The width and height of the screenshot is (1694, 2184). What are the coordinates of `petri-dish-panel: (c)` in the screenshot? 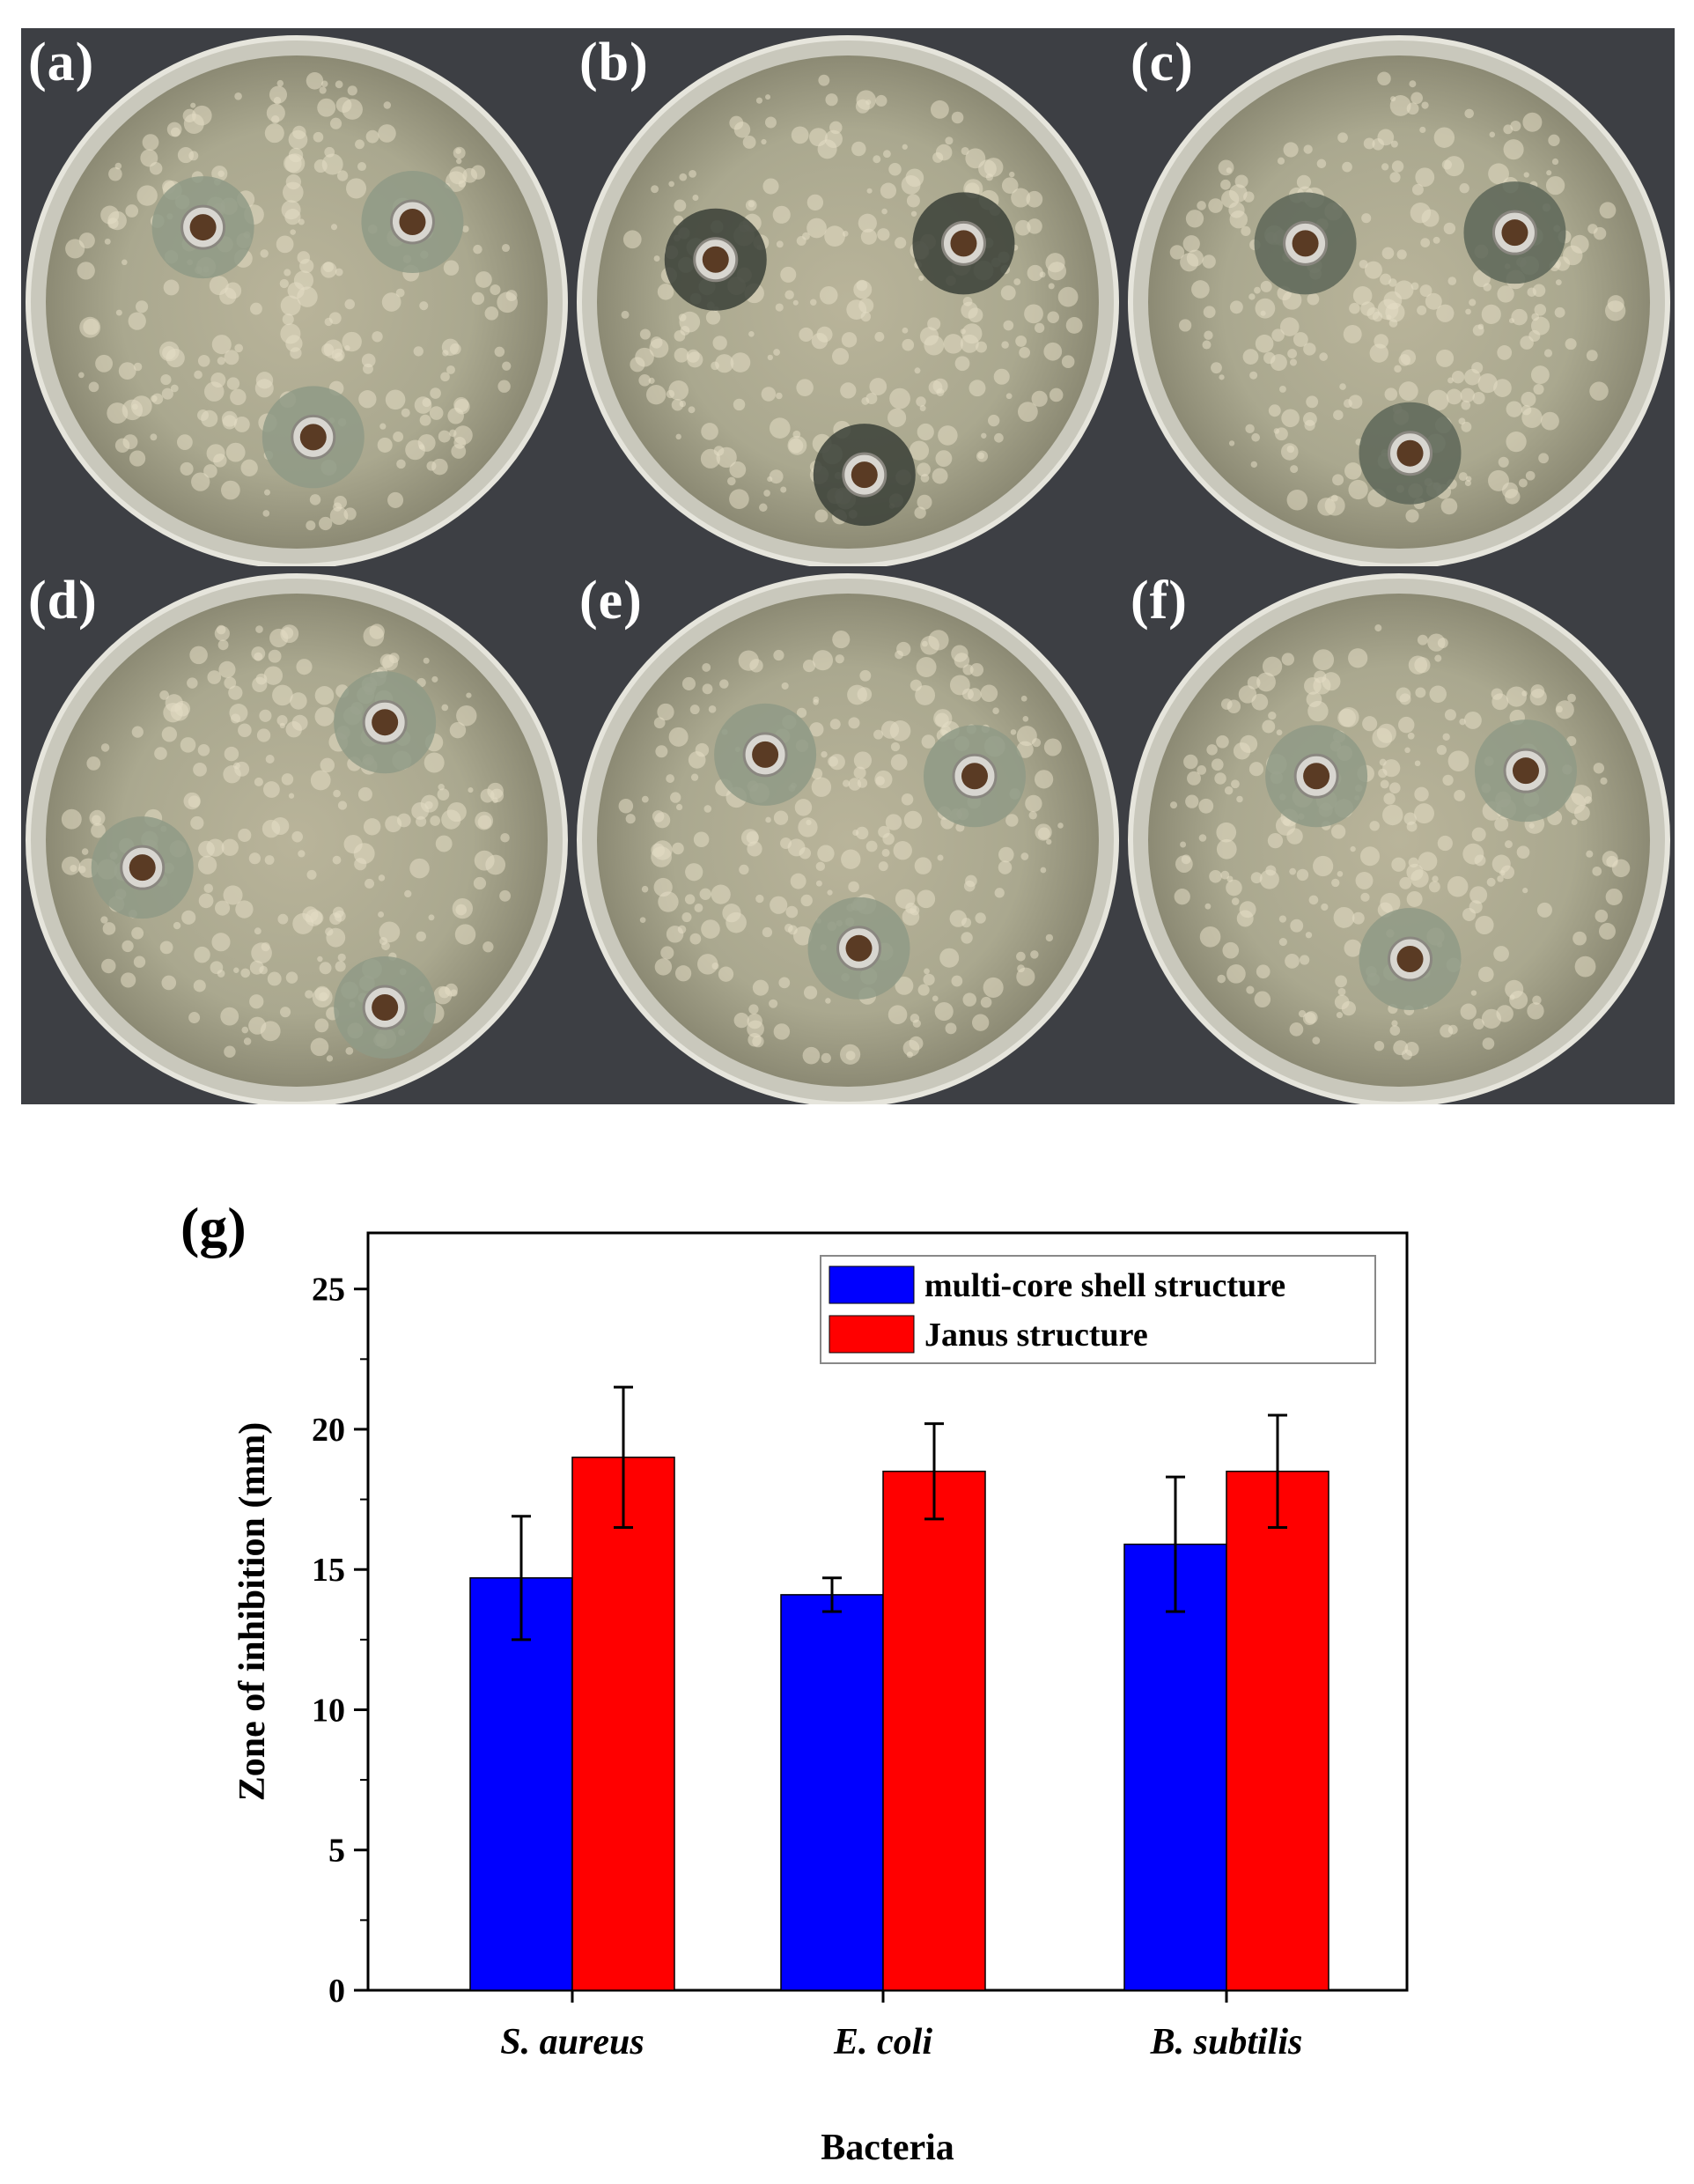 It's located at (1399, 297).